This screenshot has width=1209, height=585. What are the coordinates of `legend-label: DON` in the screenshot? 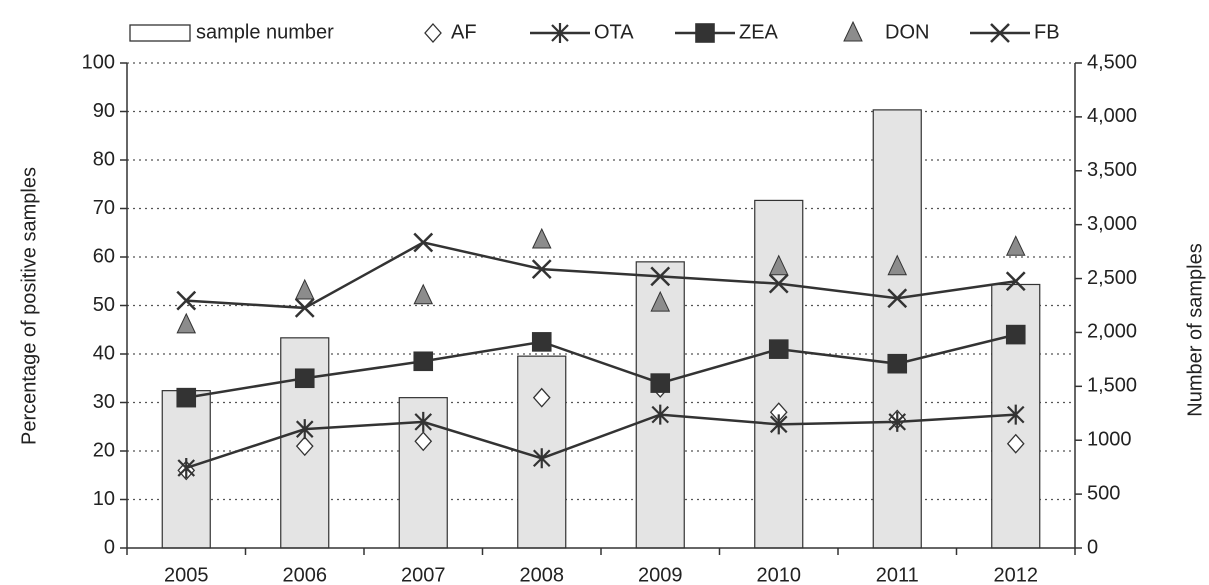 It's located at (907, 32).